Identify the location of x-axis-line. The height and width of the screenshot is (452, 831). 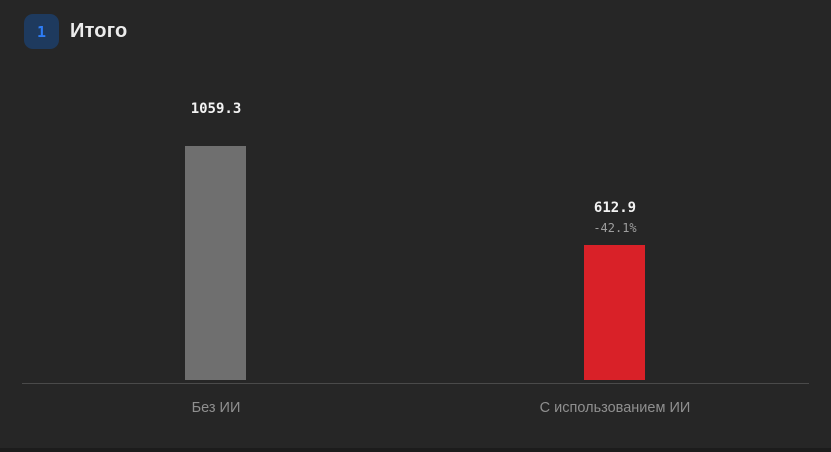
(415, 383).